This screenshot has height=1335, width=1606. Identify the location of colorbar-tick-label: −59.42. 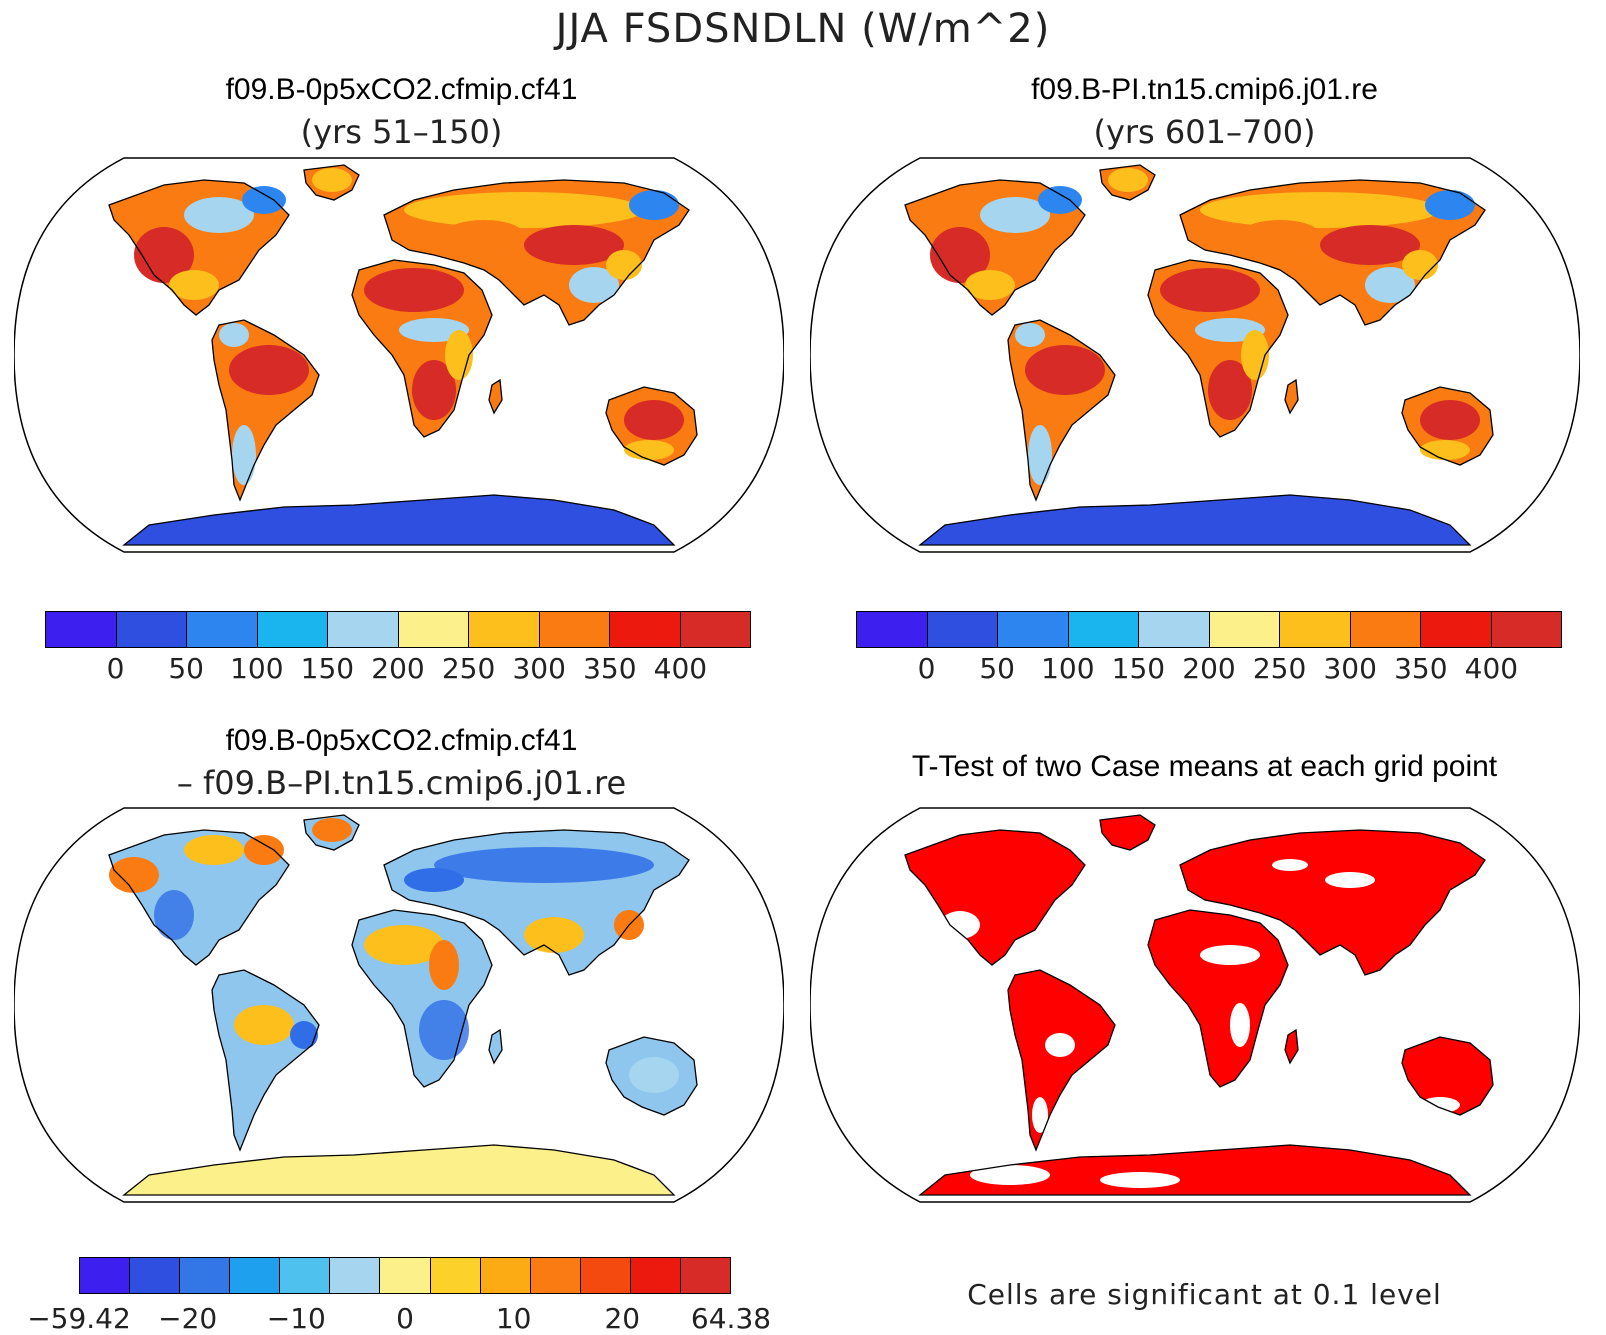
(79, 1318).